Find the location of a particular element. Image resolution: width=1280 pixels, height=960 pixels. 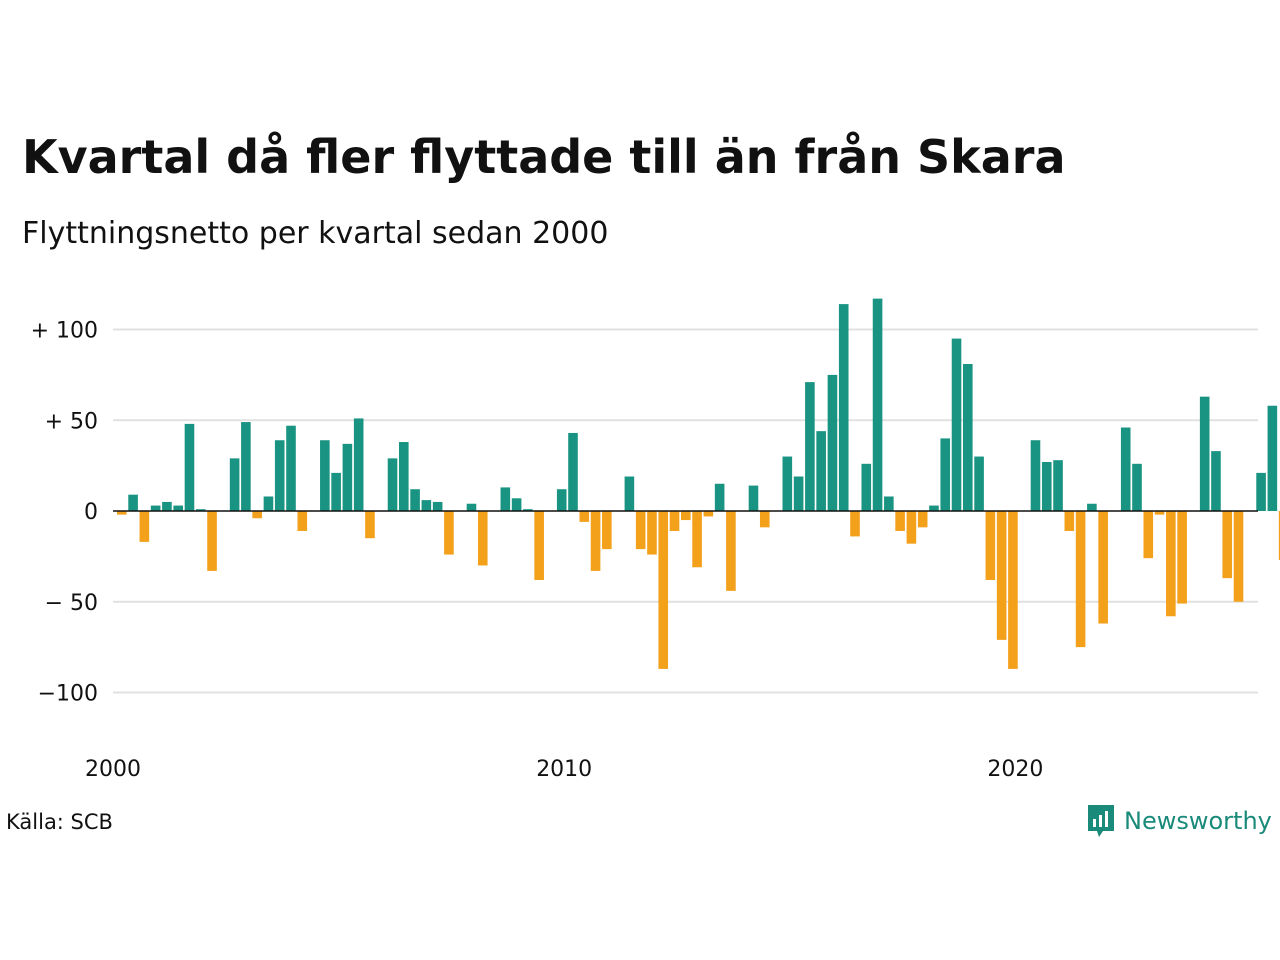

bar-chart-speech-bubble-icon is located at coordinates (1101, 821).